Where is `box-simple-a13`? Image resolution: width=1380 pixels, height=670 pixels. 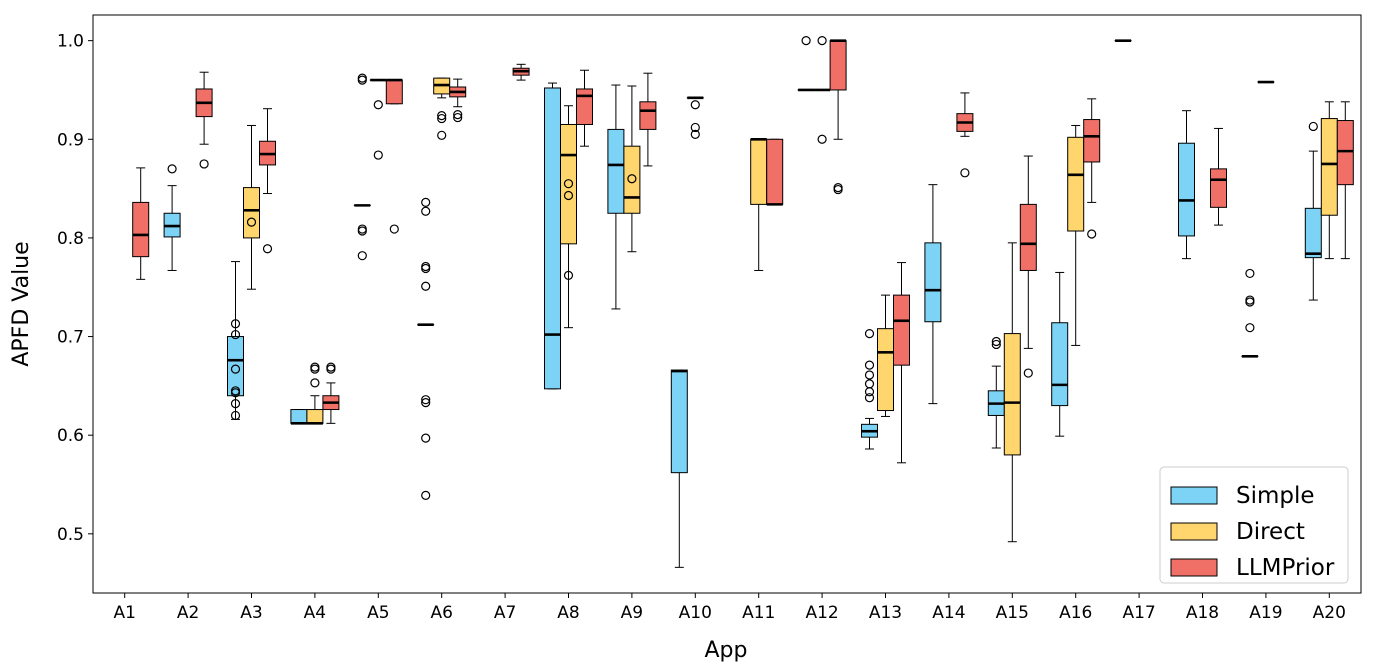
box-simple-a13 is located at coordinates (869, 389).